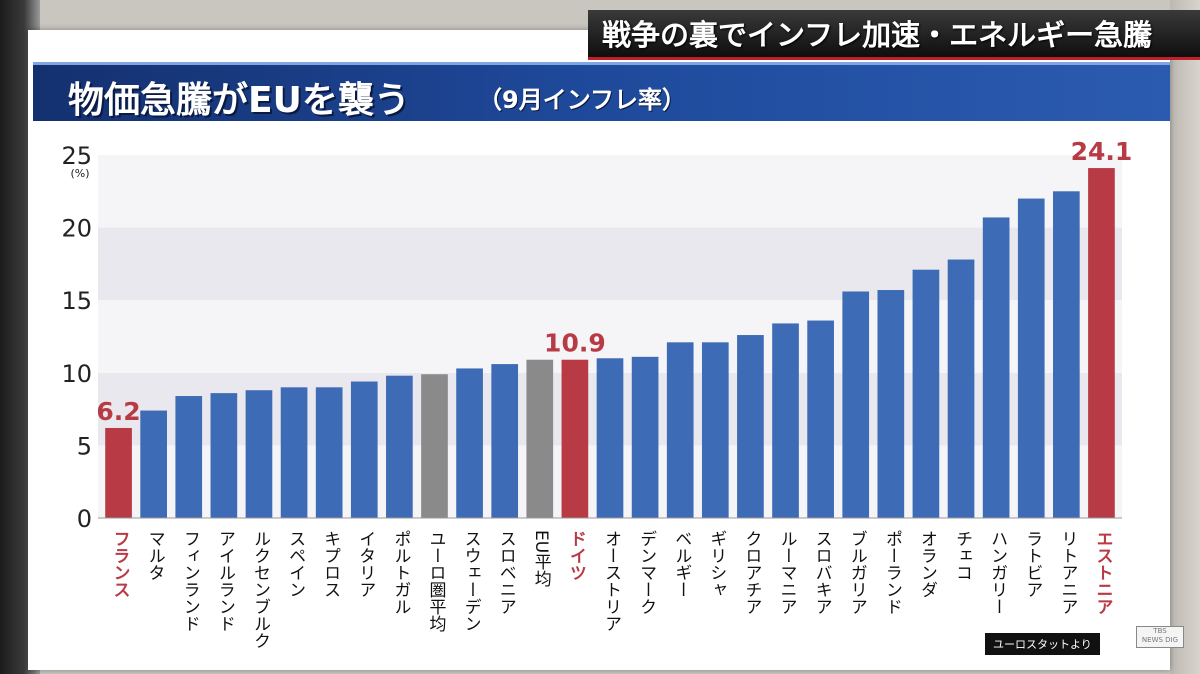 The width and height of the screenshot is (1200, 674). I want to click on x-tick-label: デンマーク, so click(646, 572).